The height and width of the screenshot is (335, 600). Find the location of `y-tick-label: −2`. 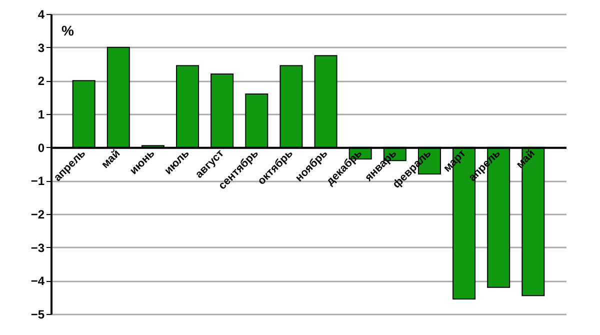

y-tick-label: −2 is located at coordinates (37, 215).